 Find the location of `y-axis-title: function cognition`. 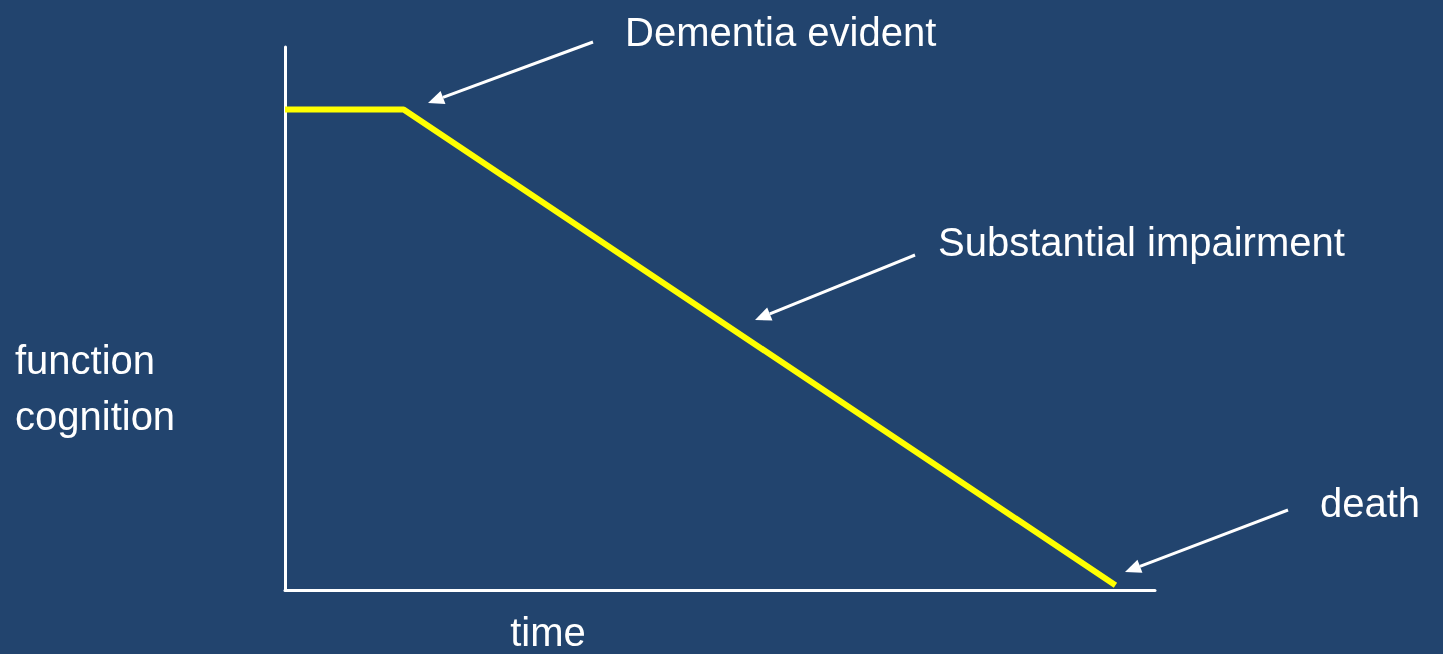

y-axis-title: function cognition is located at coordinates (95, 388).